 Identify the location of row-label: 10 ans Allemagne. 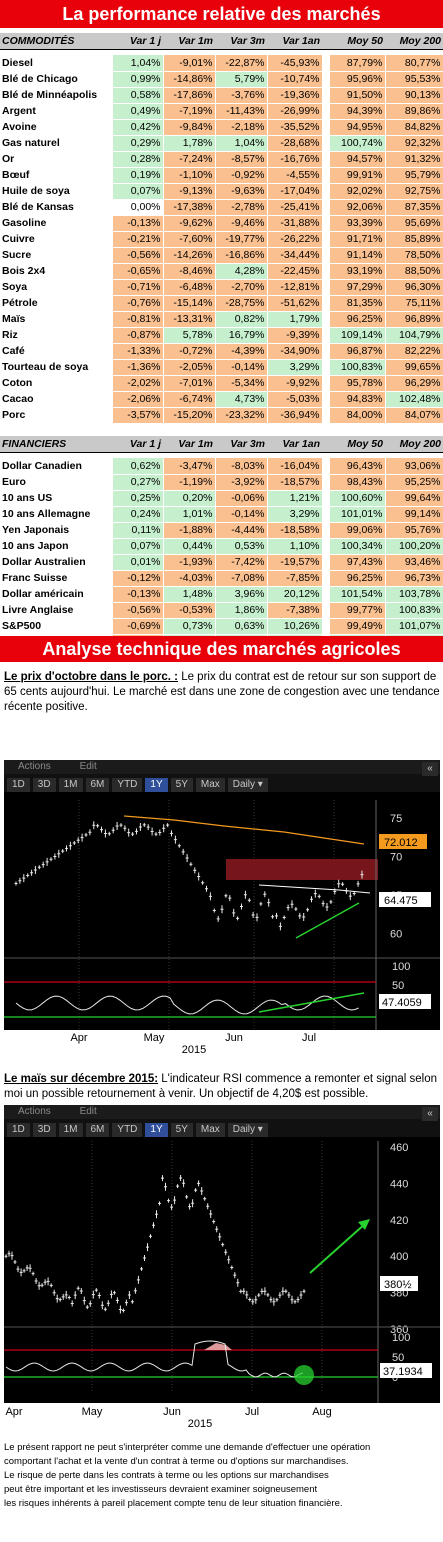
(56, 514).